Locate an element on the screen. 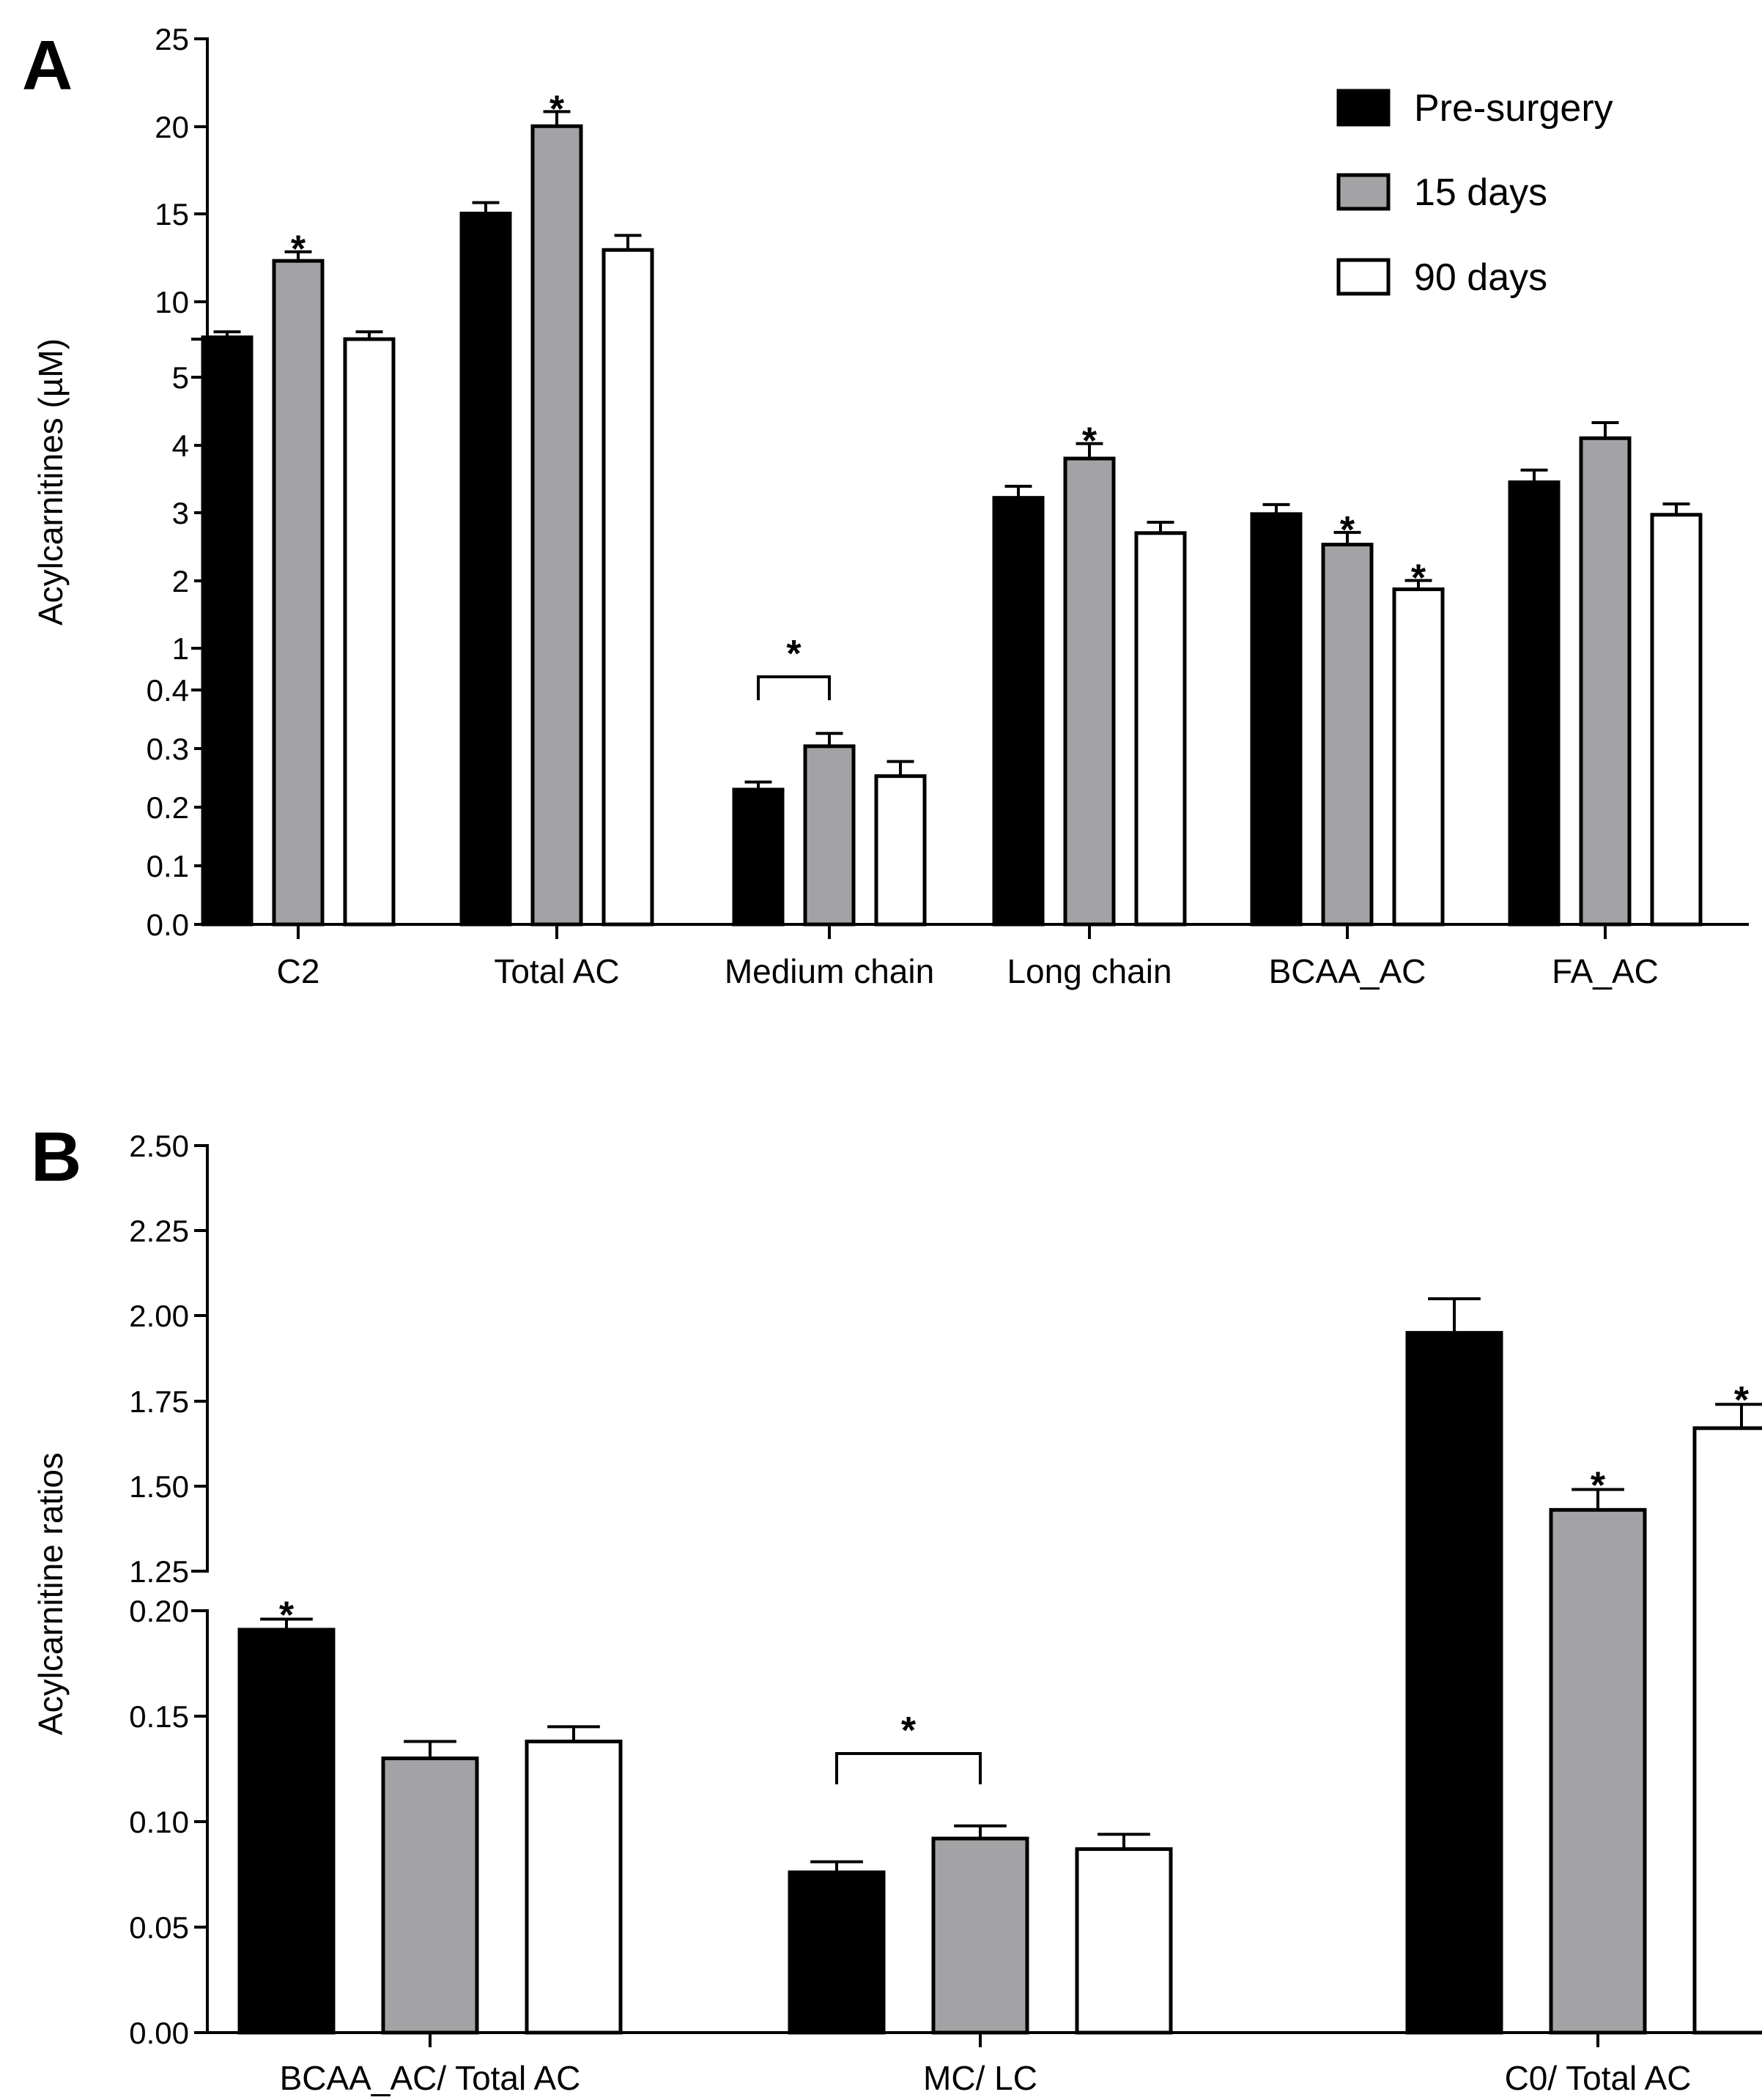 The width and height of the screenshot is (1762, 2100). y-tick-label: 1 is located at coordinates (180, 648).